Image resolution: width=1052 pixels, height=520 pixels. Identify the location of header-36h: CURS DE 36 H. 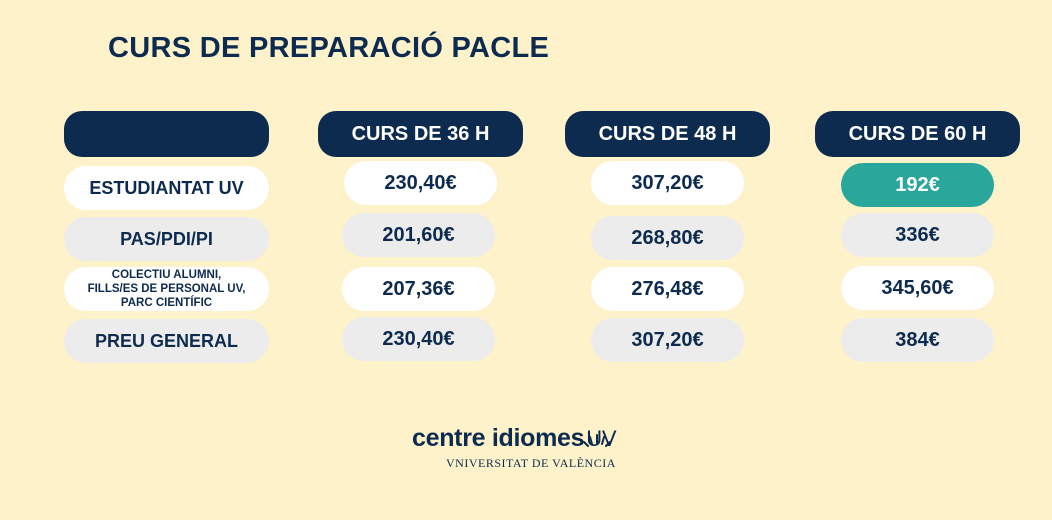
(420, 134).